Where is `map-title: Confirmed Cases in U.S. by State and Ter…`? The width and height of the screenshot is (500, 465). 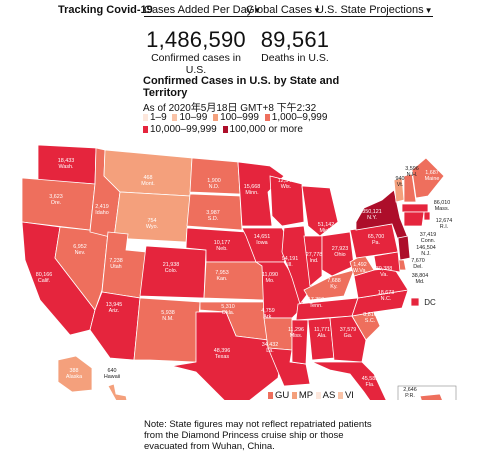 map-title: Confirmed Cases in U.S. by State and Ter… is located at coordinates (241, 87).